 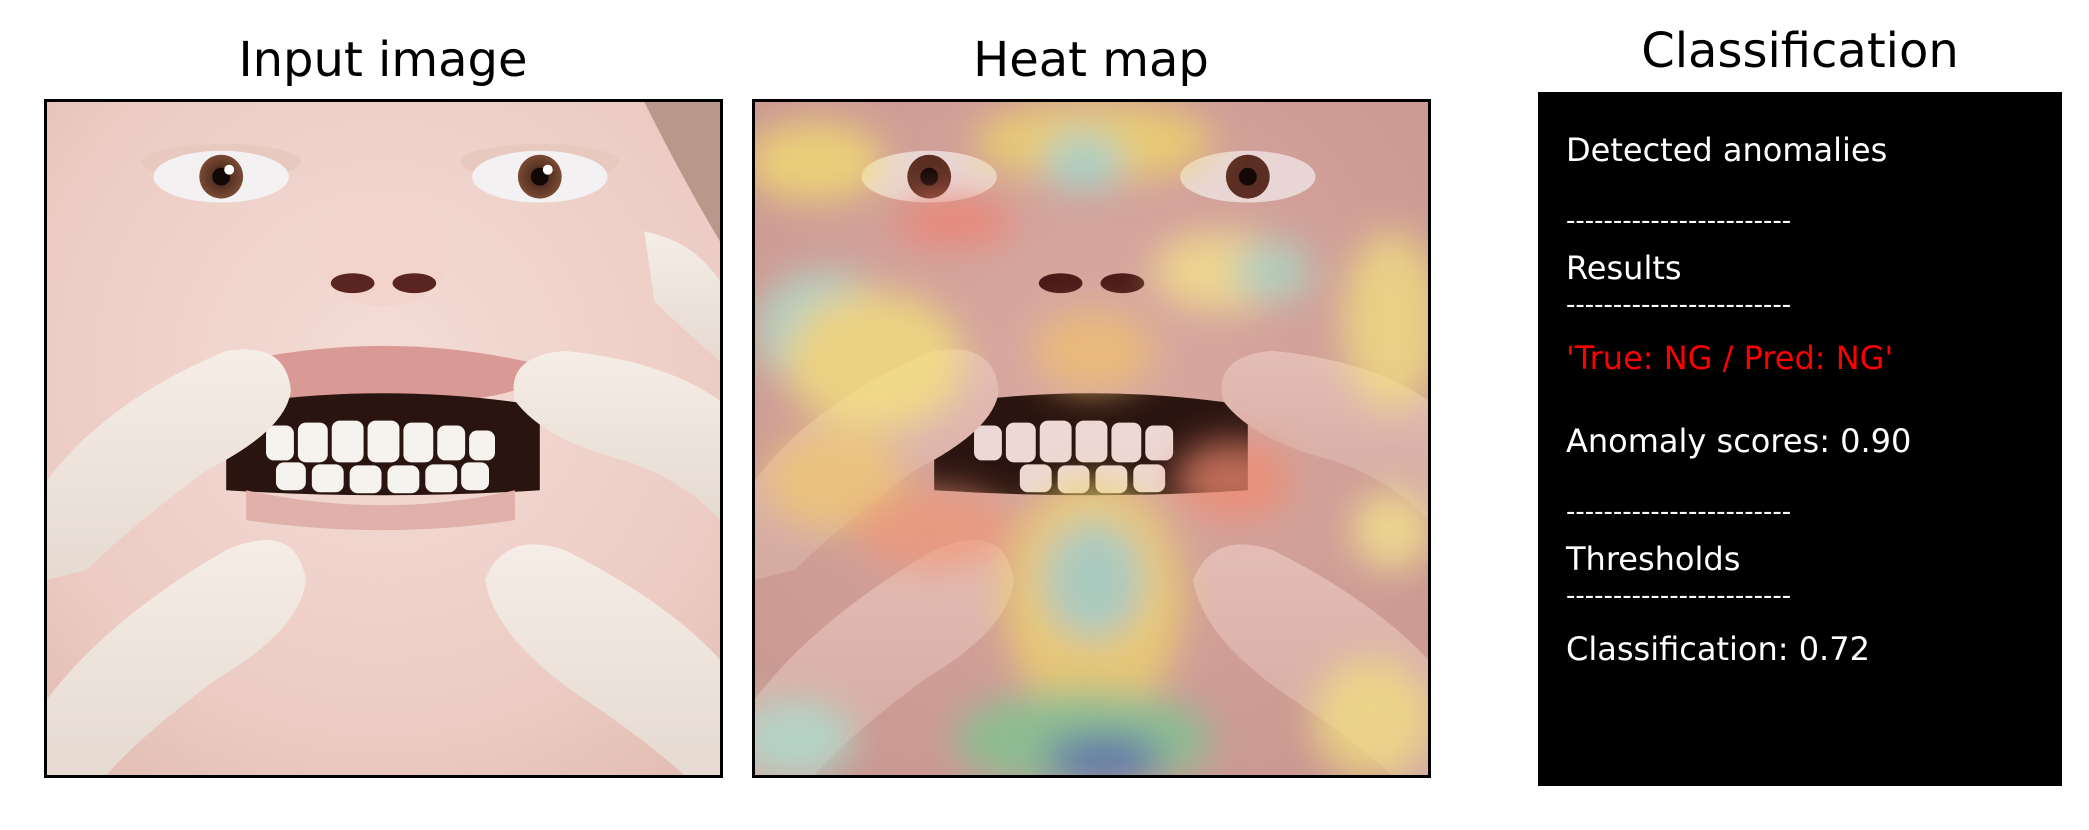 What do you see at coordinates (1800, 51) in the screenshot?
I see `classification-title: Classification` at bounding box center [1800, 51].